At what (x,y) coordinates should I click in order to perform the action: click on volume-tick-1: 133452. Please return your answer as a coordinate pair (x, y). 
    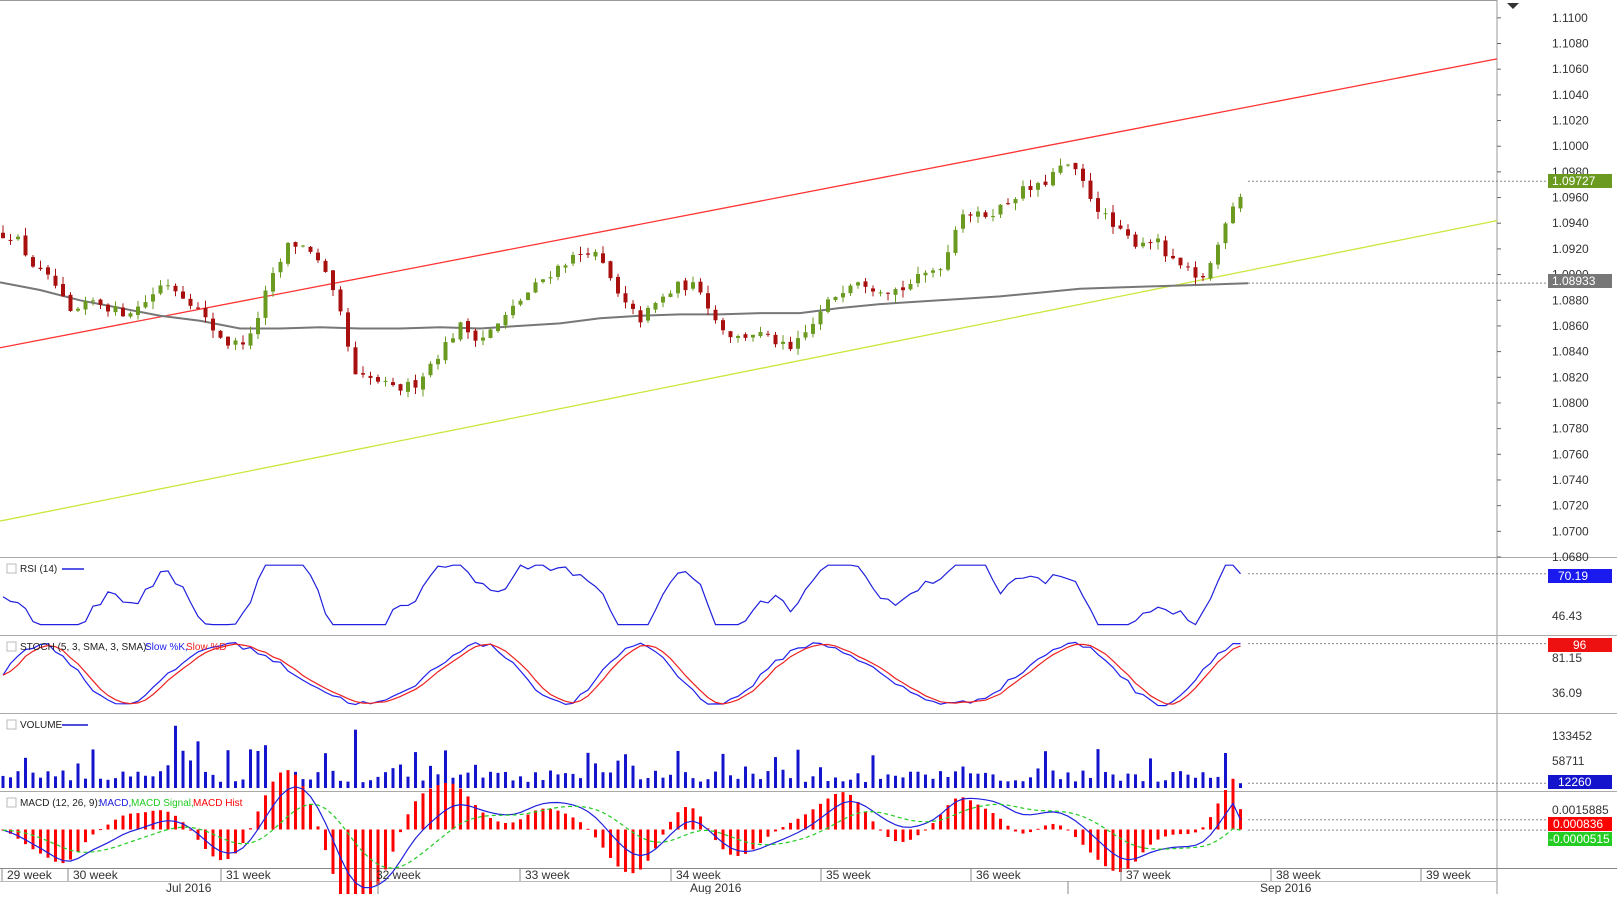
    Looking at the image, I should click on (1572, 736).